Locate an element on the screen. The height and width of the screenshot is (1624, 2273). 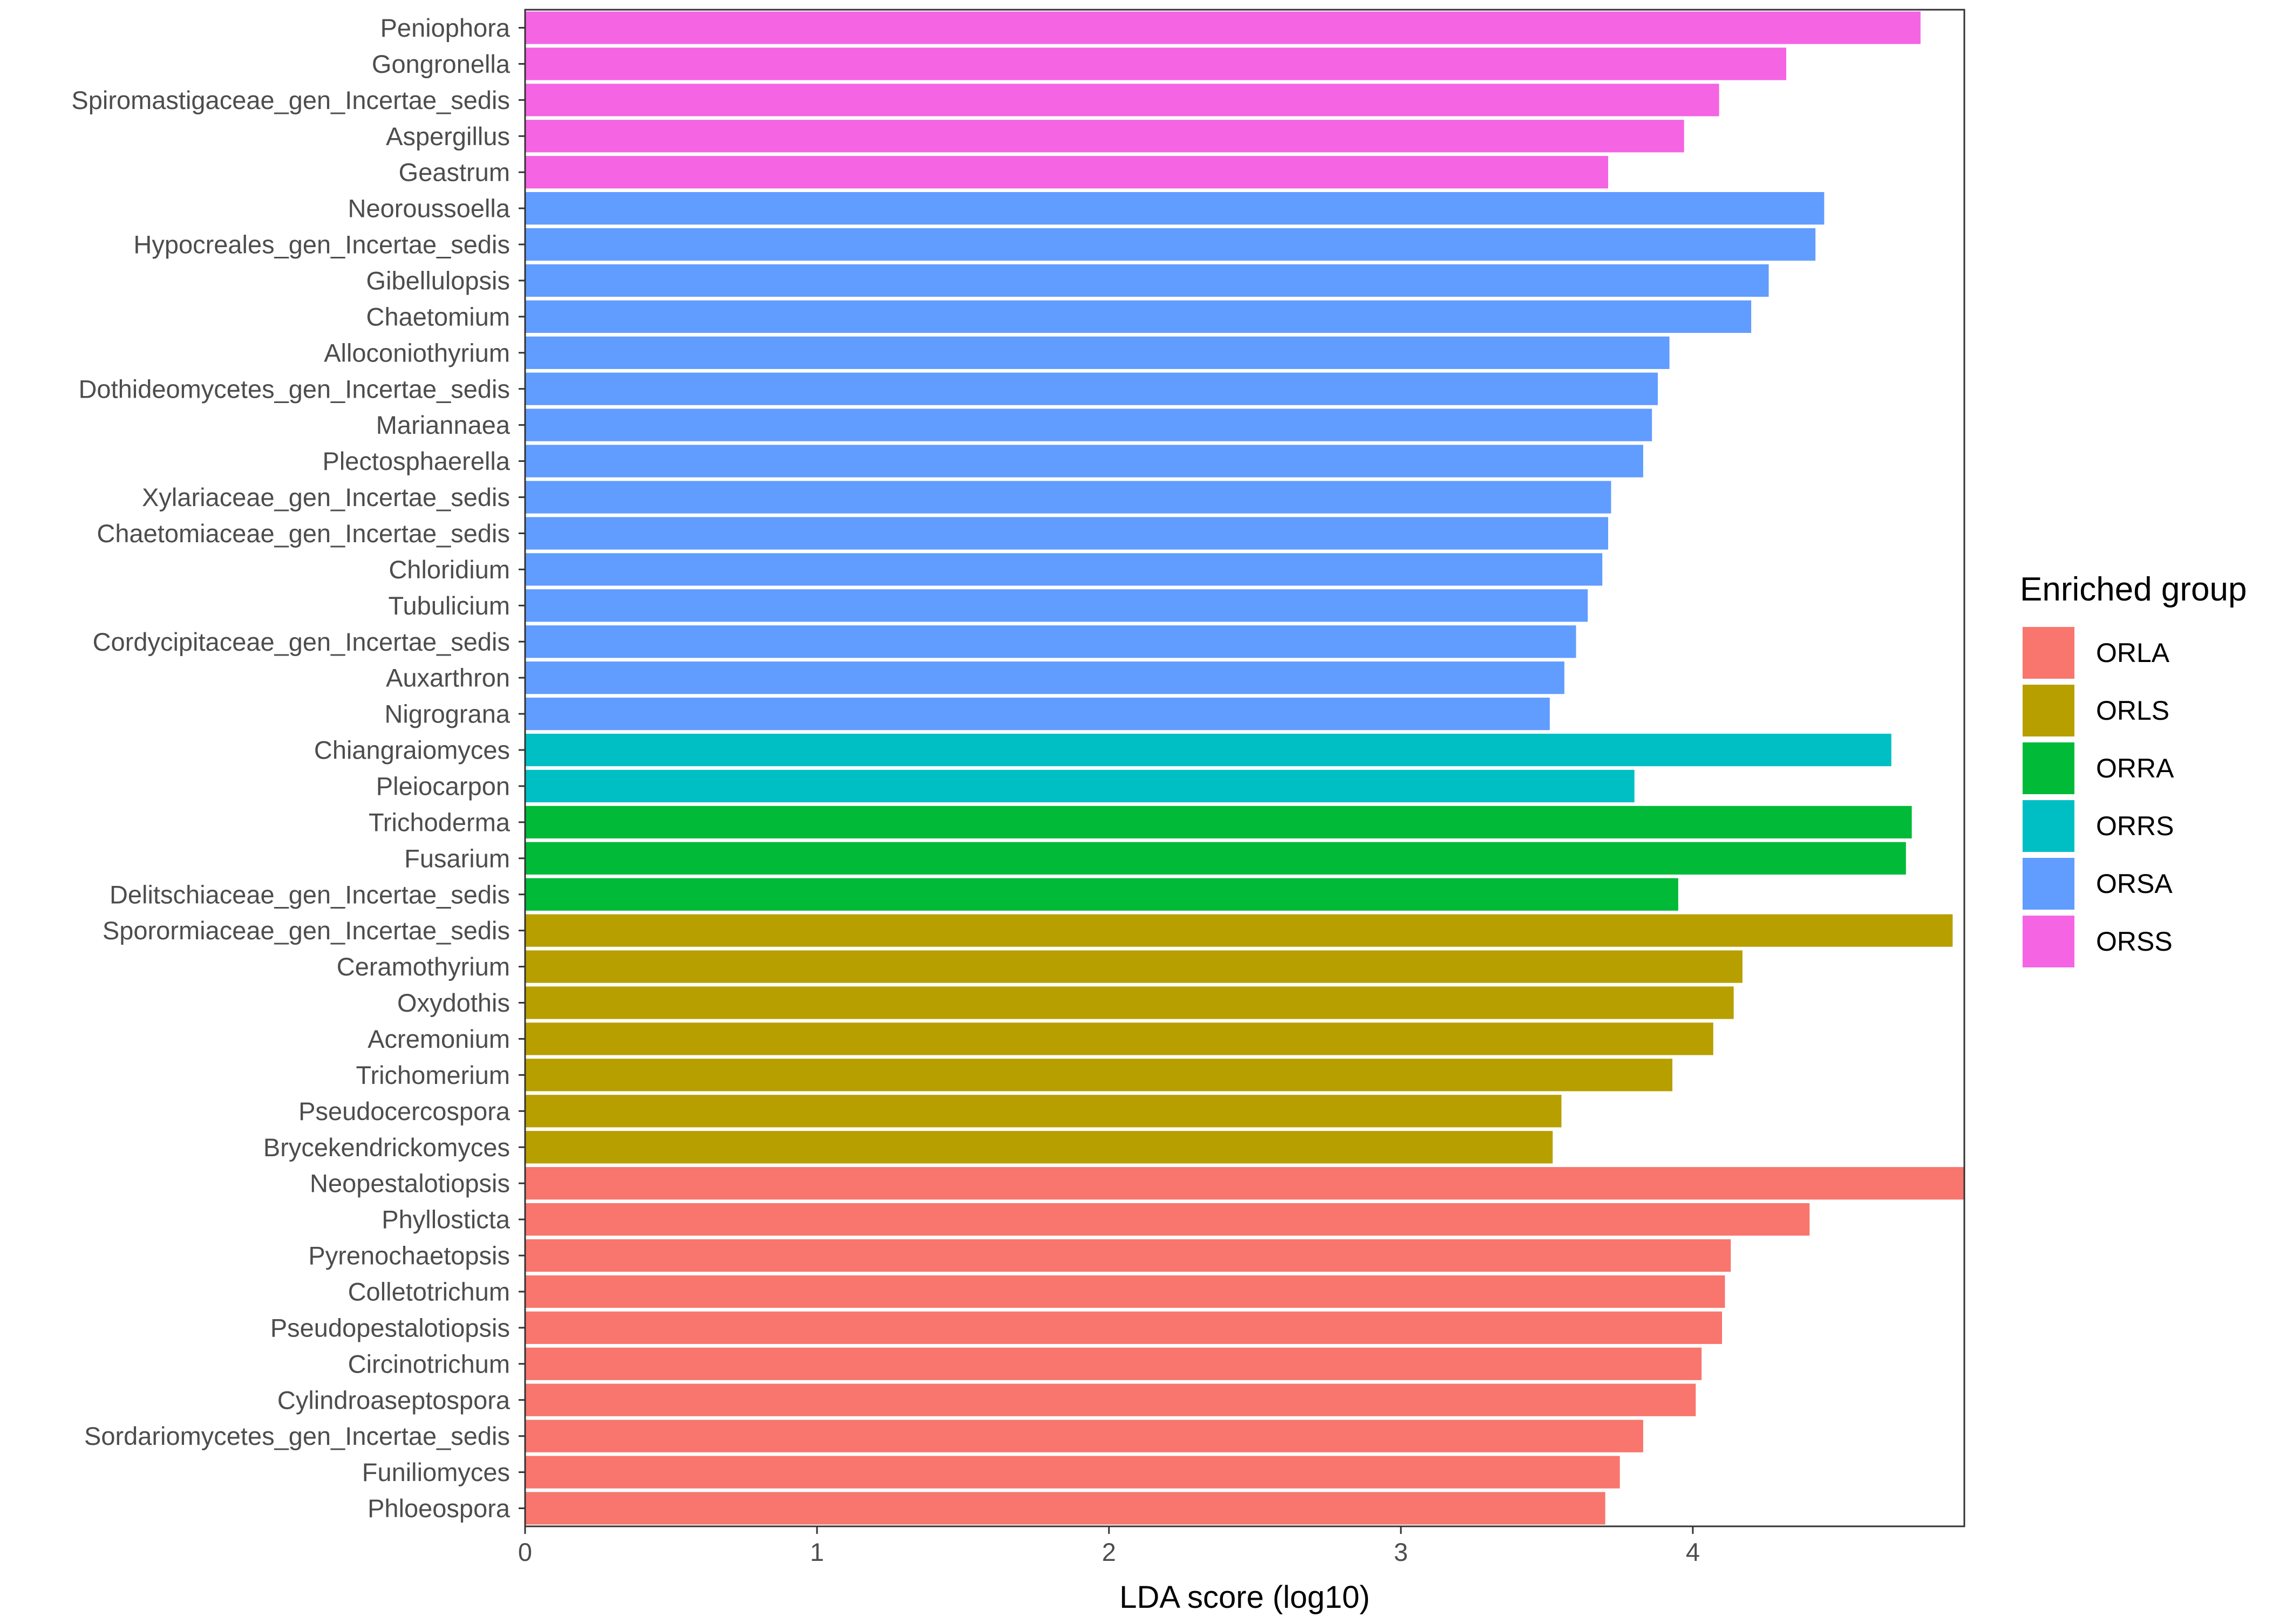
bar-plectosphaerella is located at coordinates (1084, 461).